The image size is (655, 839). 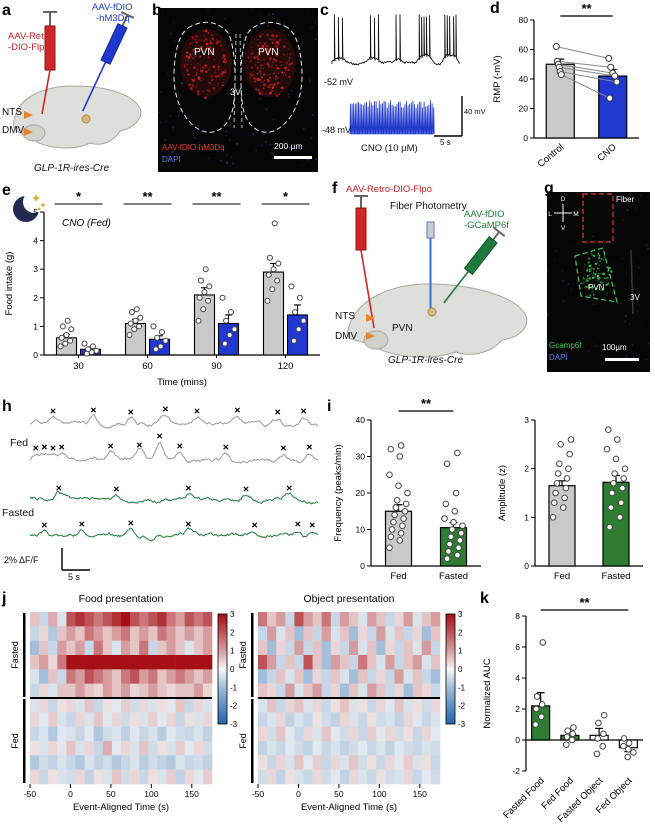 I want to click on virus-red-label-1: AAV-Retro, so click(x=30, y=36).